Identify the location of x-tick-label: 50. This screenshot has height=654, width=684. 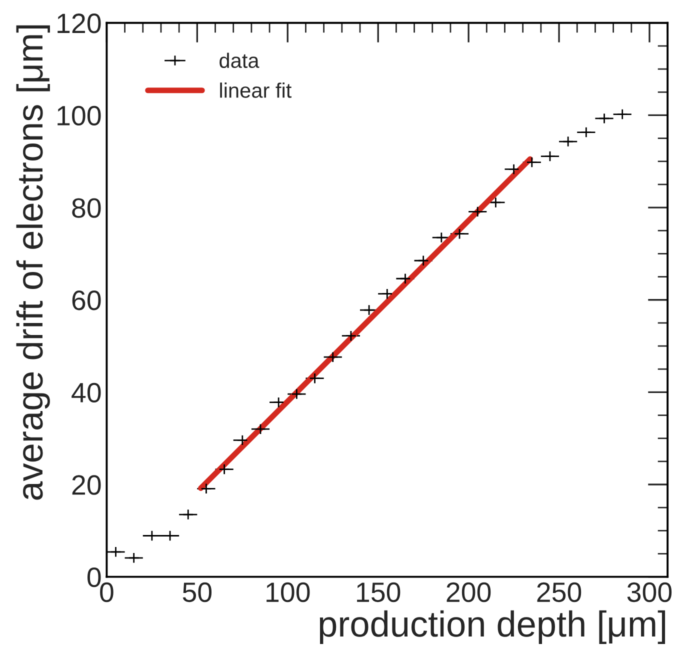
(197, 592).